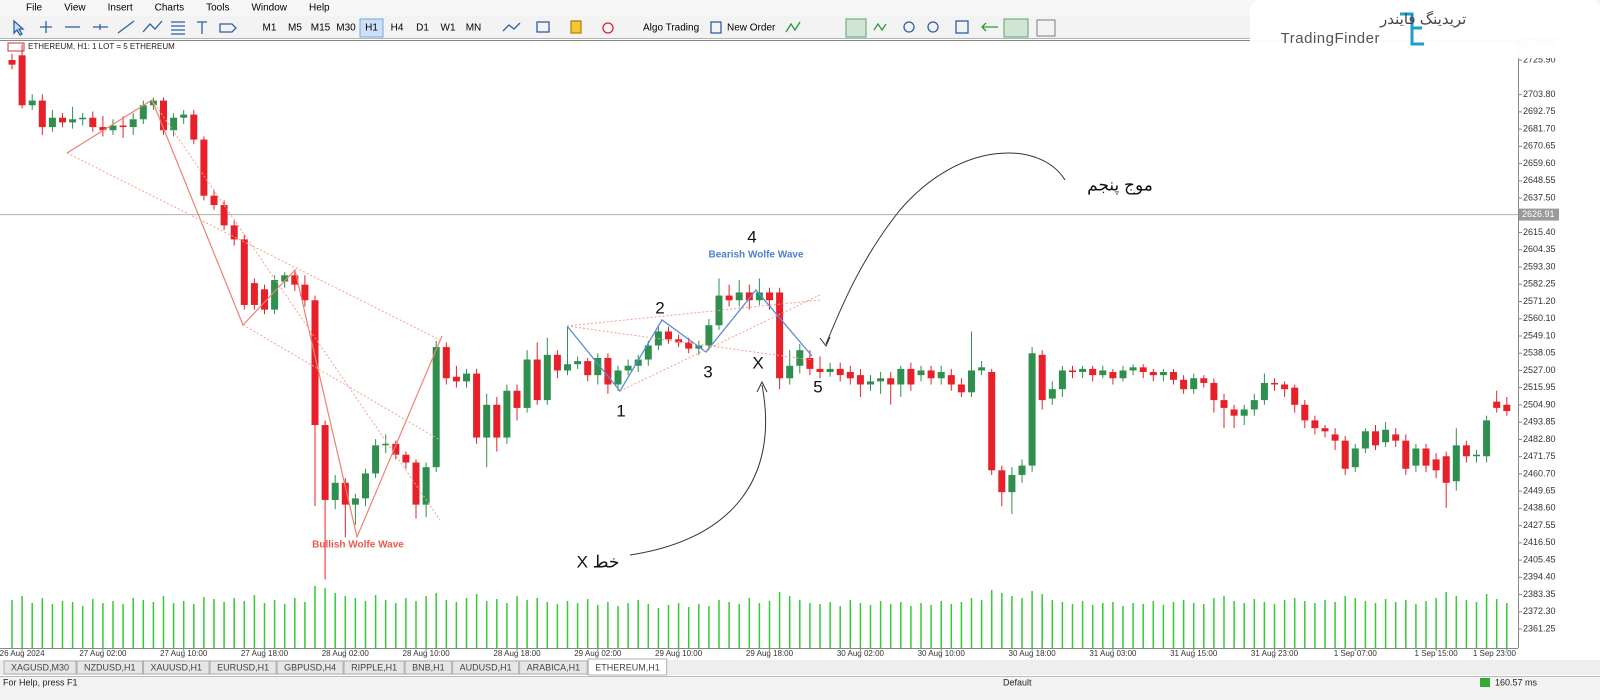 The height and width of the screenshot is (700, 1600). Describe the element at coordinates (793, 27) in the screenshot. I see `signal-icon` at that location.